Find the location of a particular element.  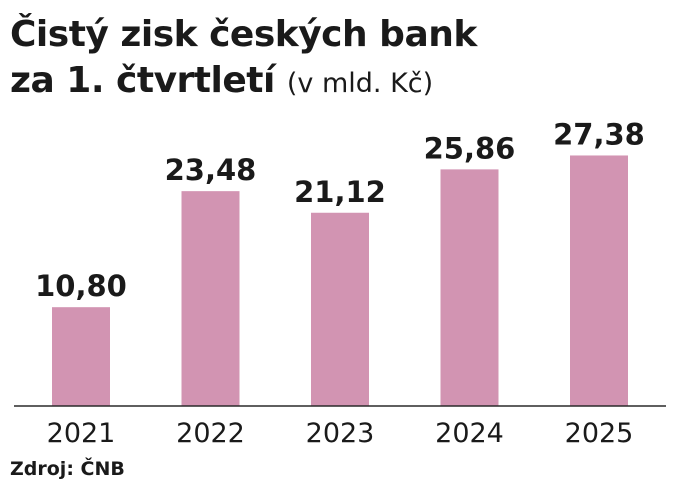

bar-2023 is located at coordinates (340, 309).